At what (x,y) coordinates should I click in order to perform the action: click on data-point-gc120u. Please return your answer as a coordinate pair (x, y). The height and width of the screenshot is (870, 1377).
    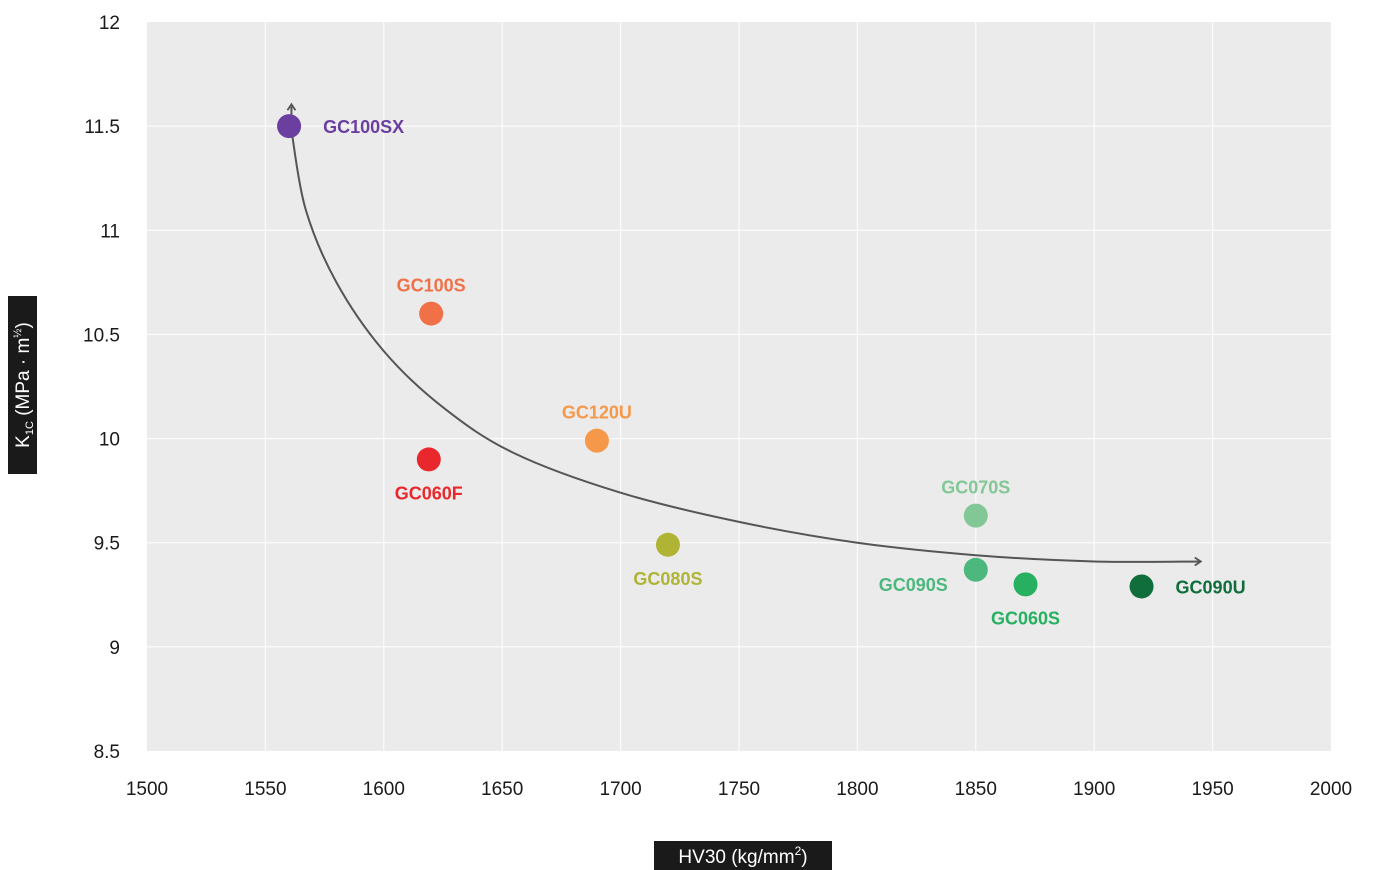
    Looking at the image, I should click on (596, 440).